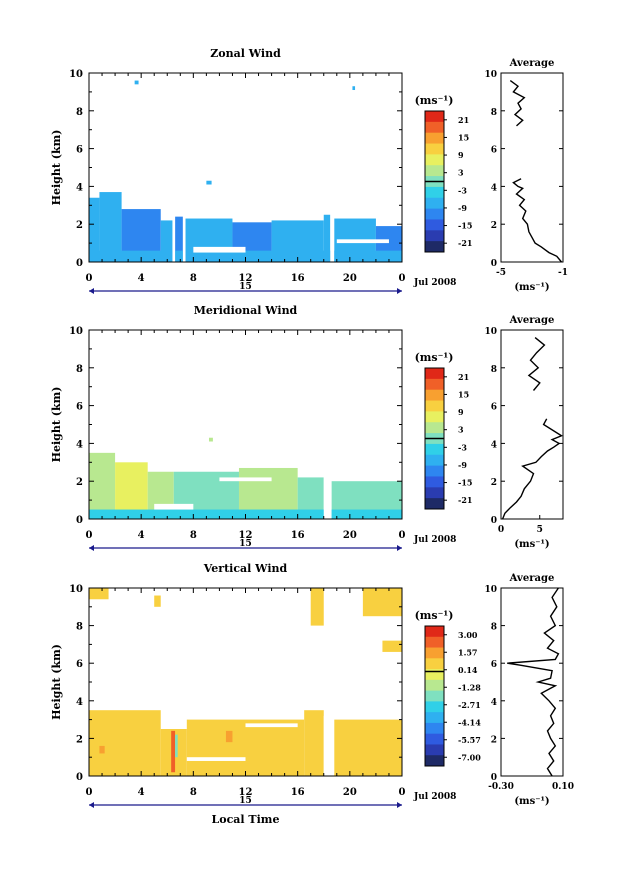 This screenshot has height=873, width=627. What do you see at coordinates (434, 696) in the screenshot?
I see `colorbar-frame` at bounding box center [434, 696].